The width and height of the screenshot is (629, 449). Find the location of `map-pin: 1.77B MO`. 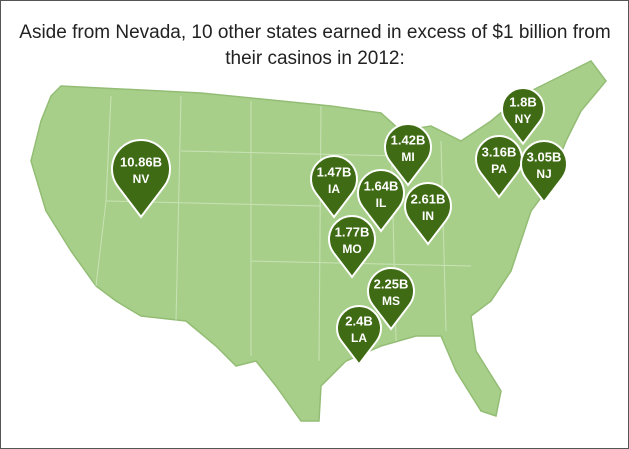

map-pin: 1.77B MO is located at coordinates (352, 247).